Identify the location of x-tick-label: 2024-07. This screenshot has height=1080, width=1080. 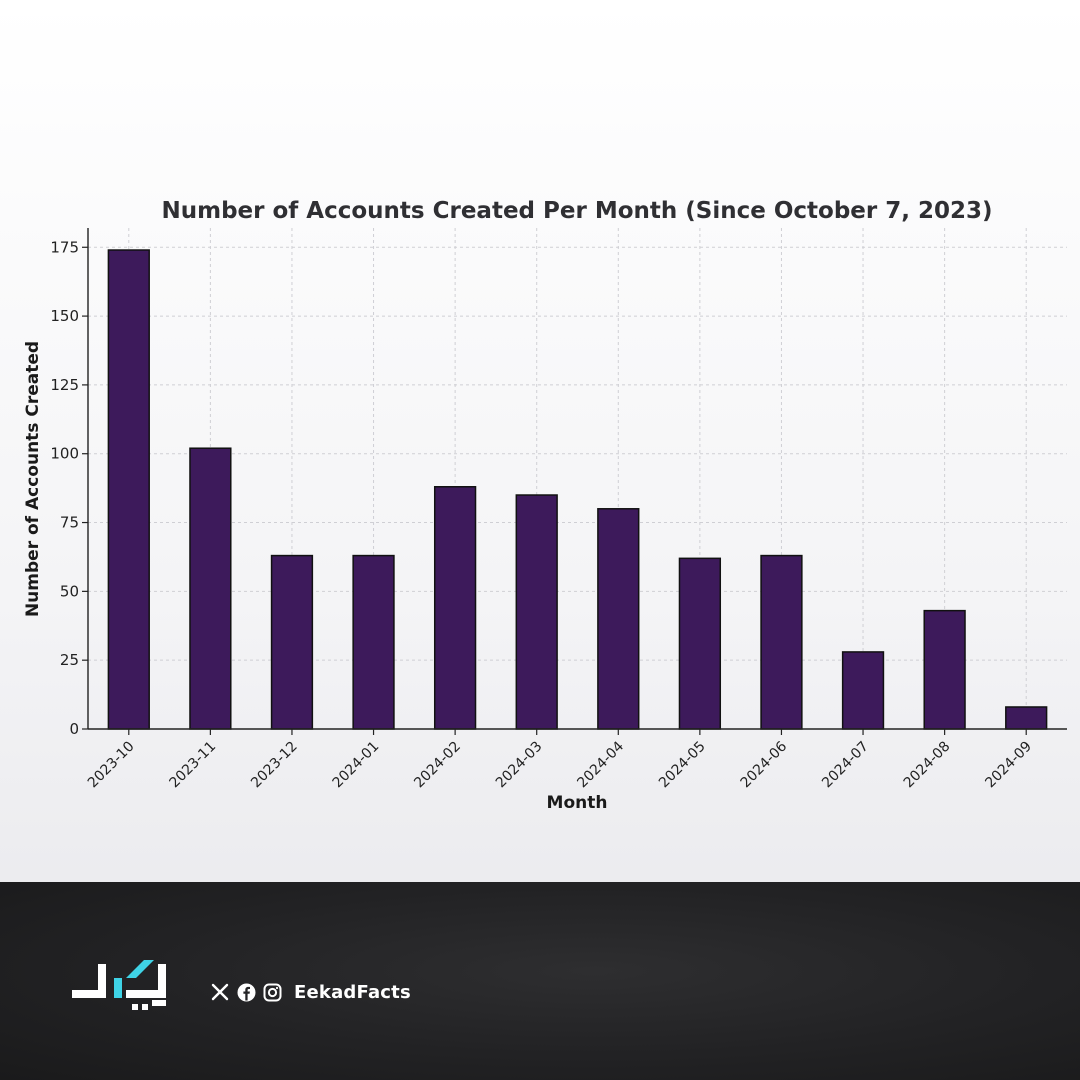
(845, 765).